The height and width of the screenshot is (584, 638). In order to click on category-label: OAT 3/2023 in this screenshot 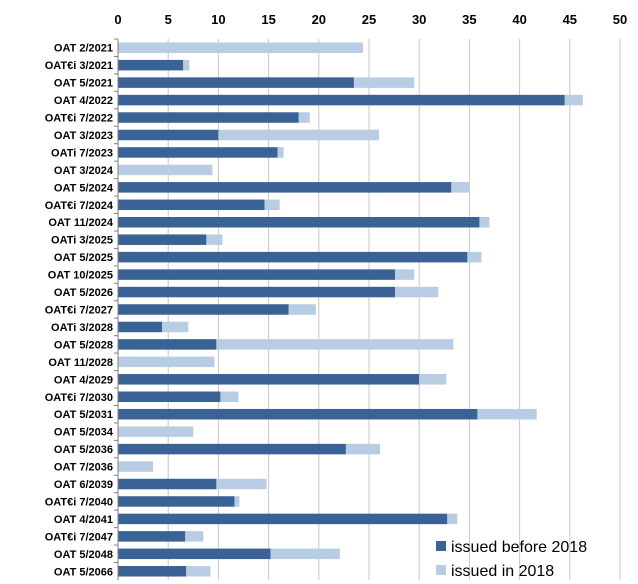, I will do `click(83, 136)`.